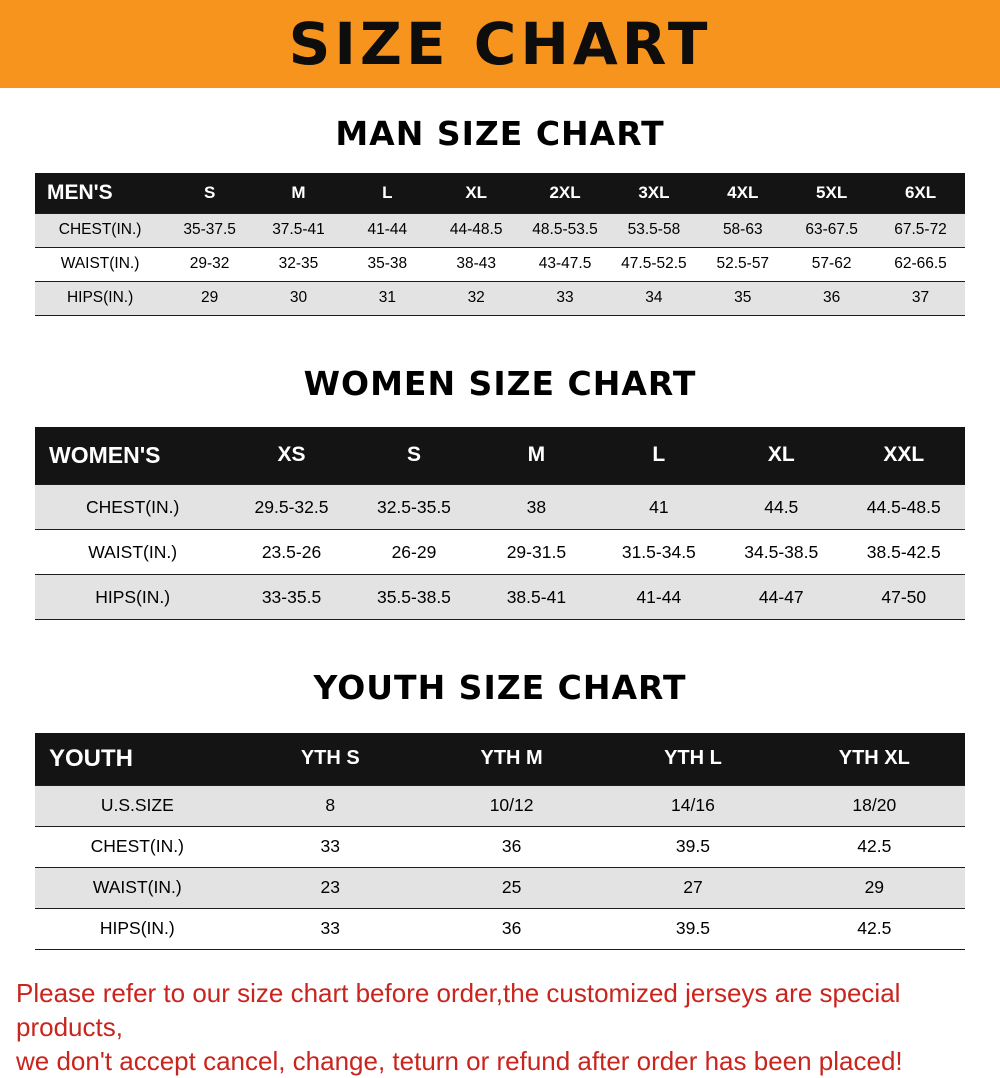  I want to click on size-column-header: XS, so click(291, 456).